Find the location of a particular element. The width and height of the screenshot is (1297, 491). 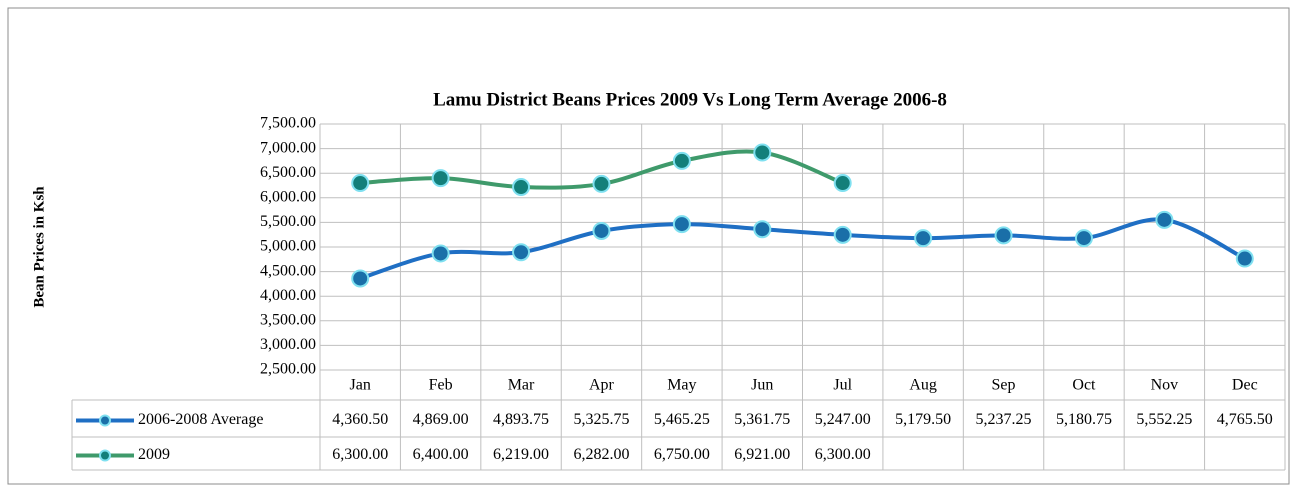

legend-label: 2006-2008 Average is located at coordinates (200, 419).